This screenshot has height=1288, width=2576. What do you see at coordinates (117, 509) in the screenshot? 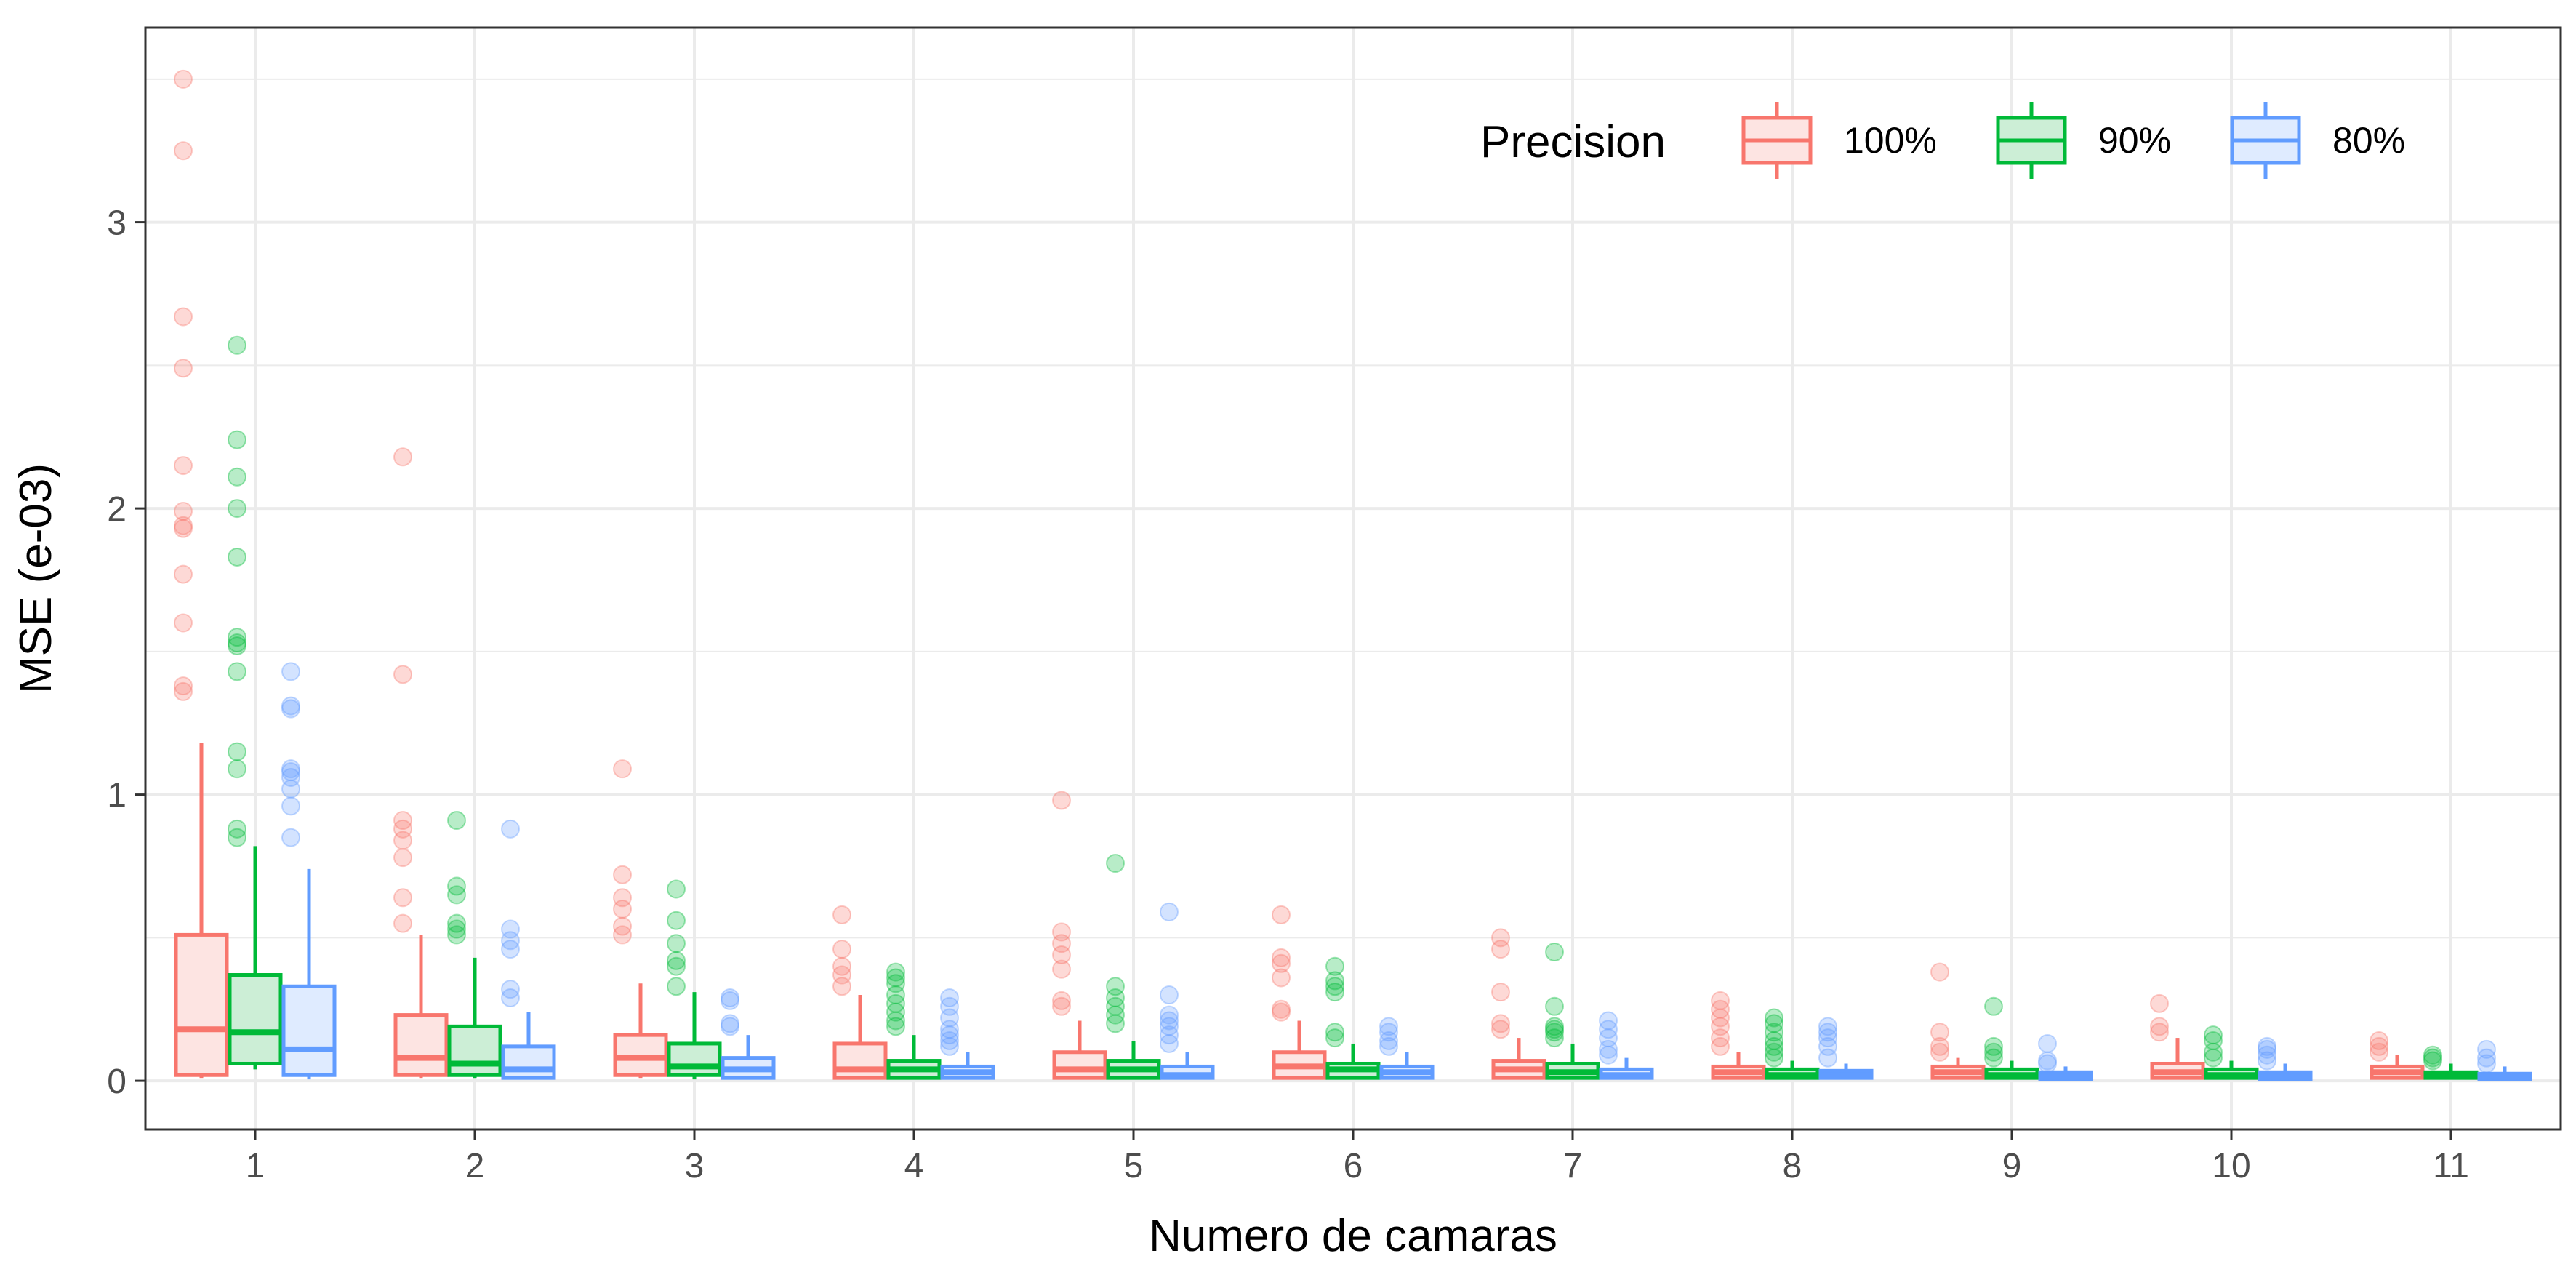
I see `y-tick-label: 2` at bounding box center [117, 509].